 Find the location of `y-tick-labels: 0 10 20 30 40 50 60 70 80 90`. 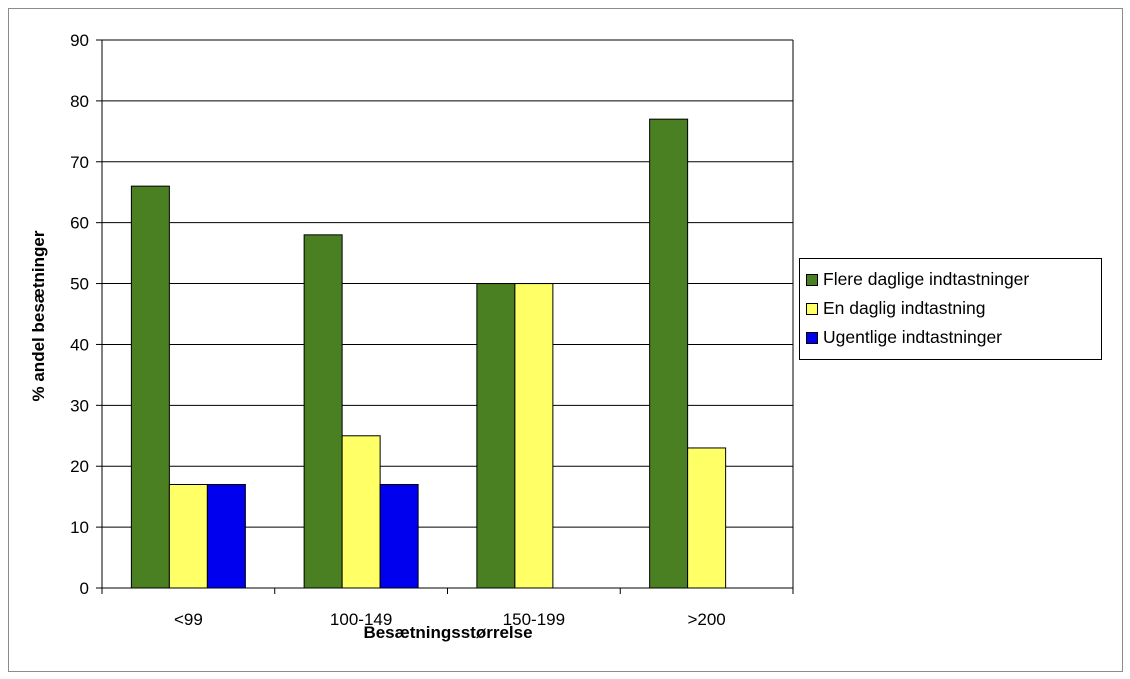

y-tick-labels: 0 10 20 30 40 50 60 70 80 90 is located at coordinates (79, 314).